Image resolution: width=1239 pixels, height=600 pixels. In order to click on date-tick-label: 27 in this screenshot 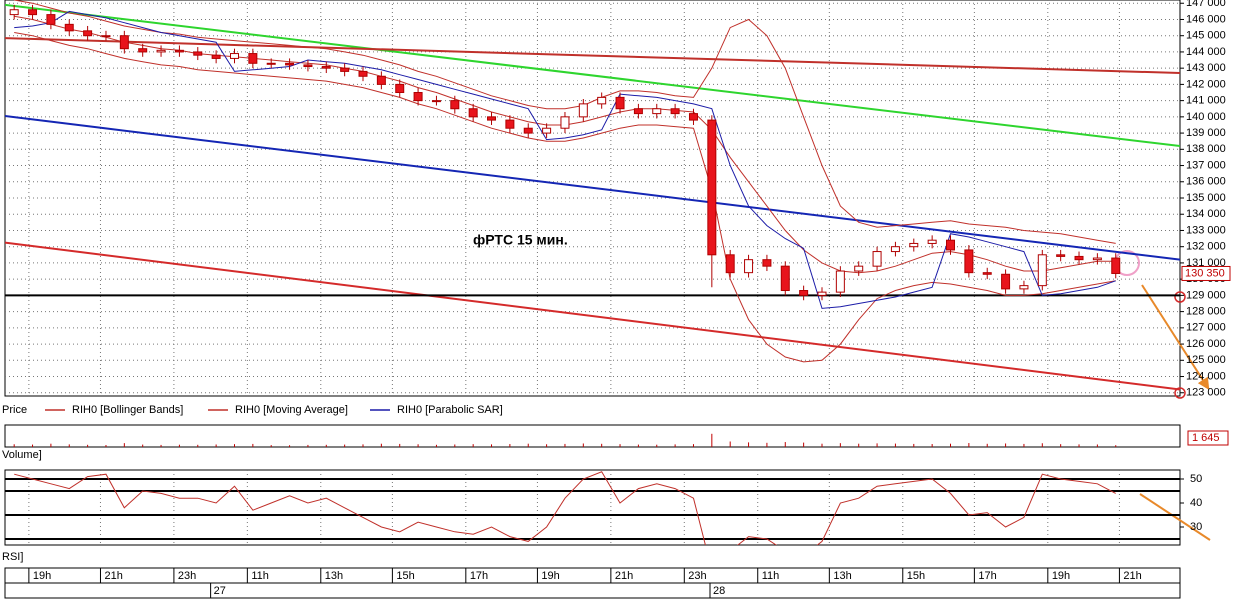, I will do `click(220, 591)`.